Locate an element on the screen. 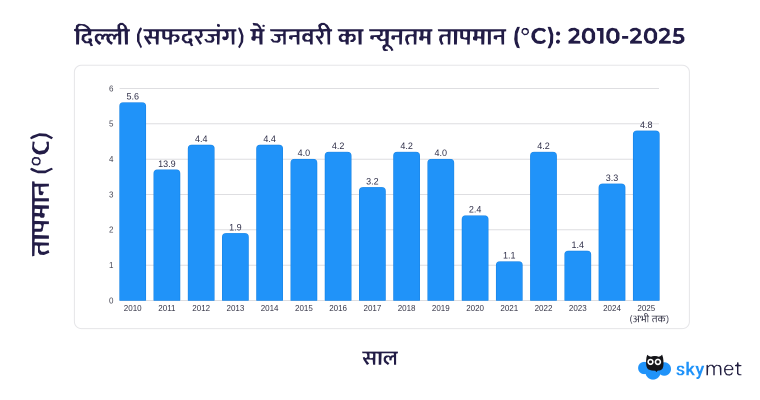 The image size is (760, 400). svg-text: 2013 is located at coordinates (236, 308).